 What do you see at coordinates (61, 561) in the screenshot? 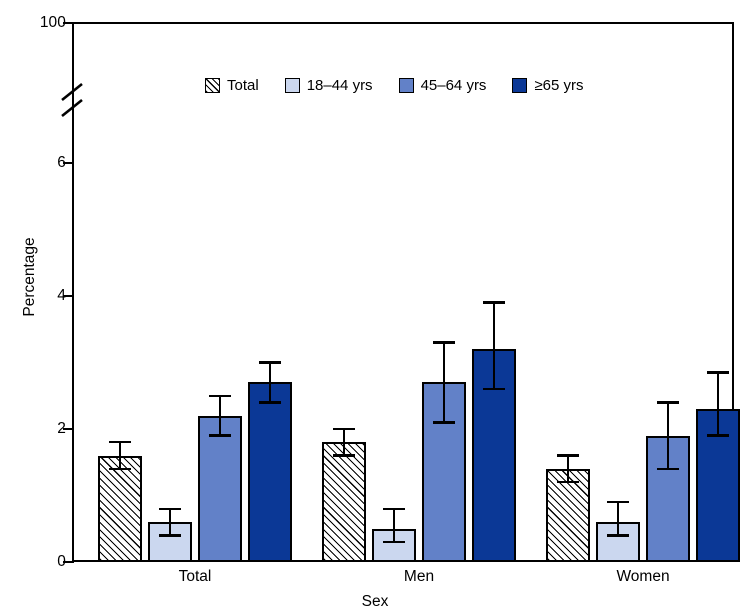
I see `y-axis-tick-label: 0` at bounding box center [61, 561].